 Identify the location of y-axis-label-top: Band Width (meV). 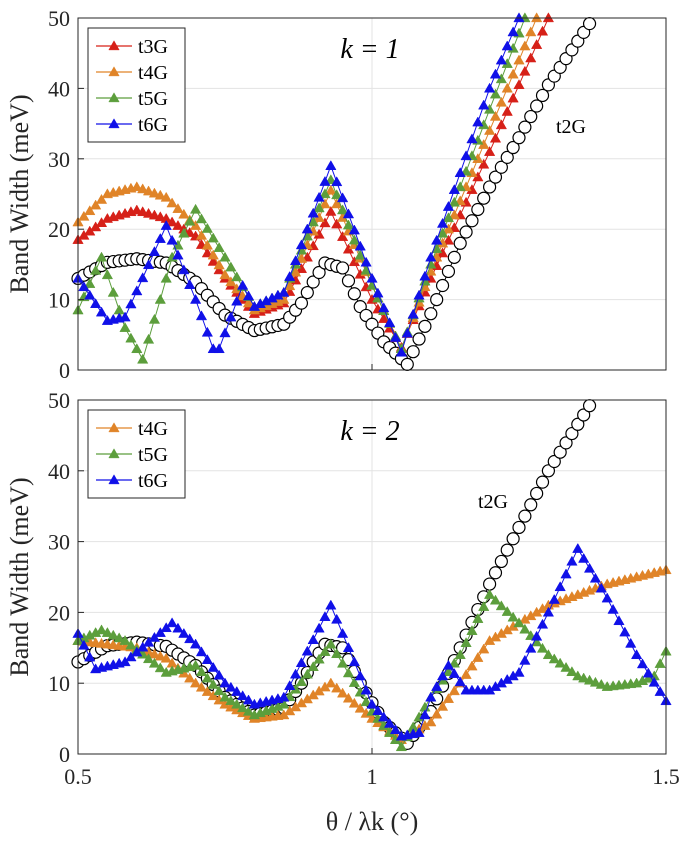
(19, 193).